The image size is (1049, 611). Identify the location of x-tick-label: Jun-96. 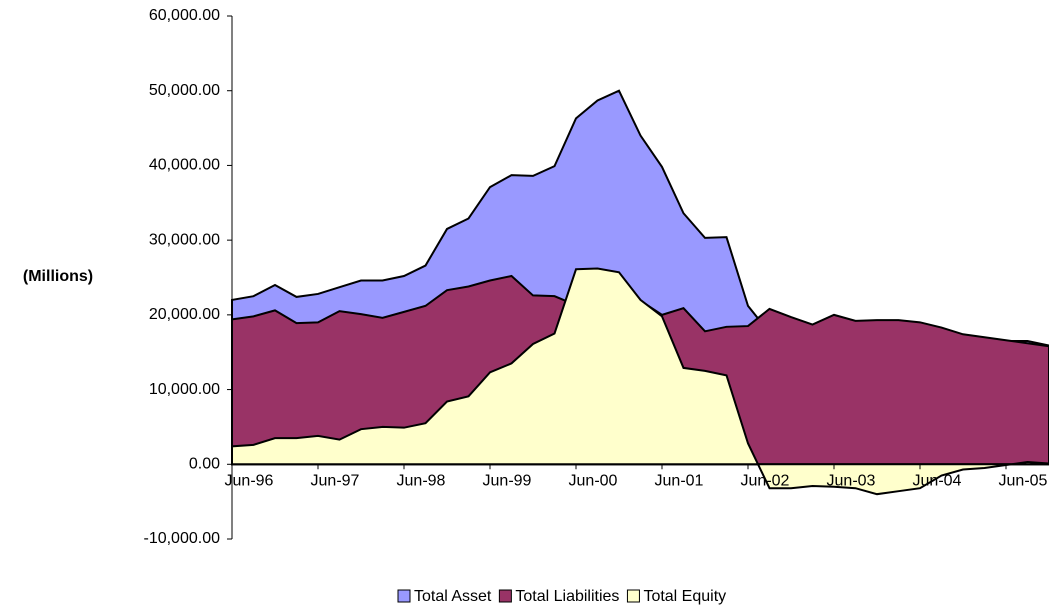
(249, 481).